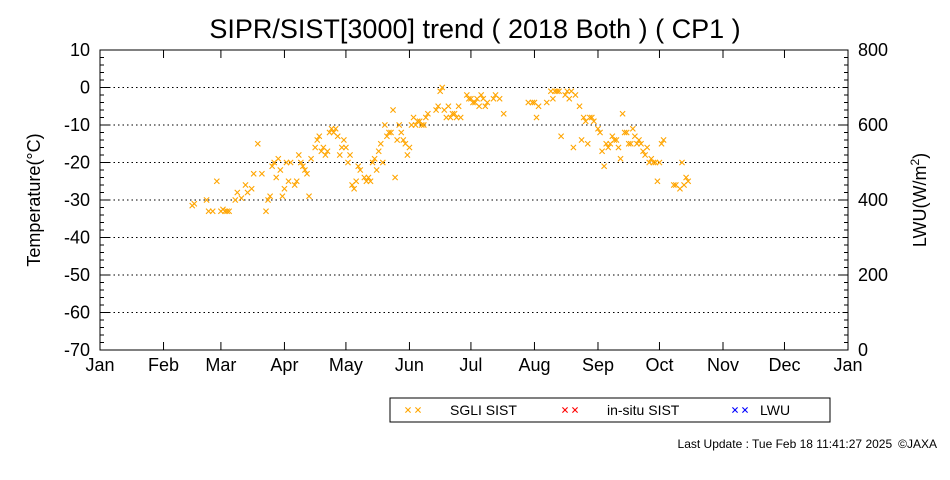 The width and height of the screenshot is (950, 480). I want to click on footer-copyright: ©JAXA, so click(917, 444).